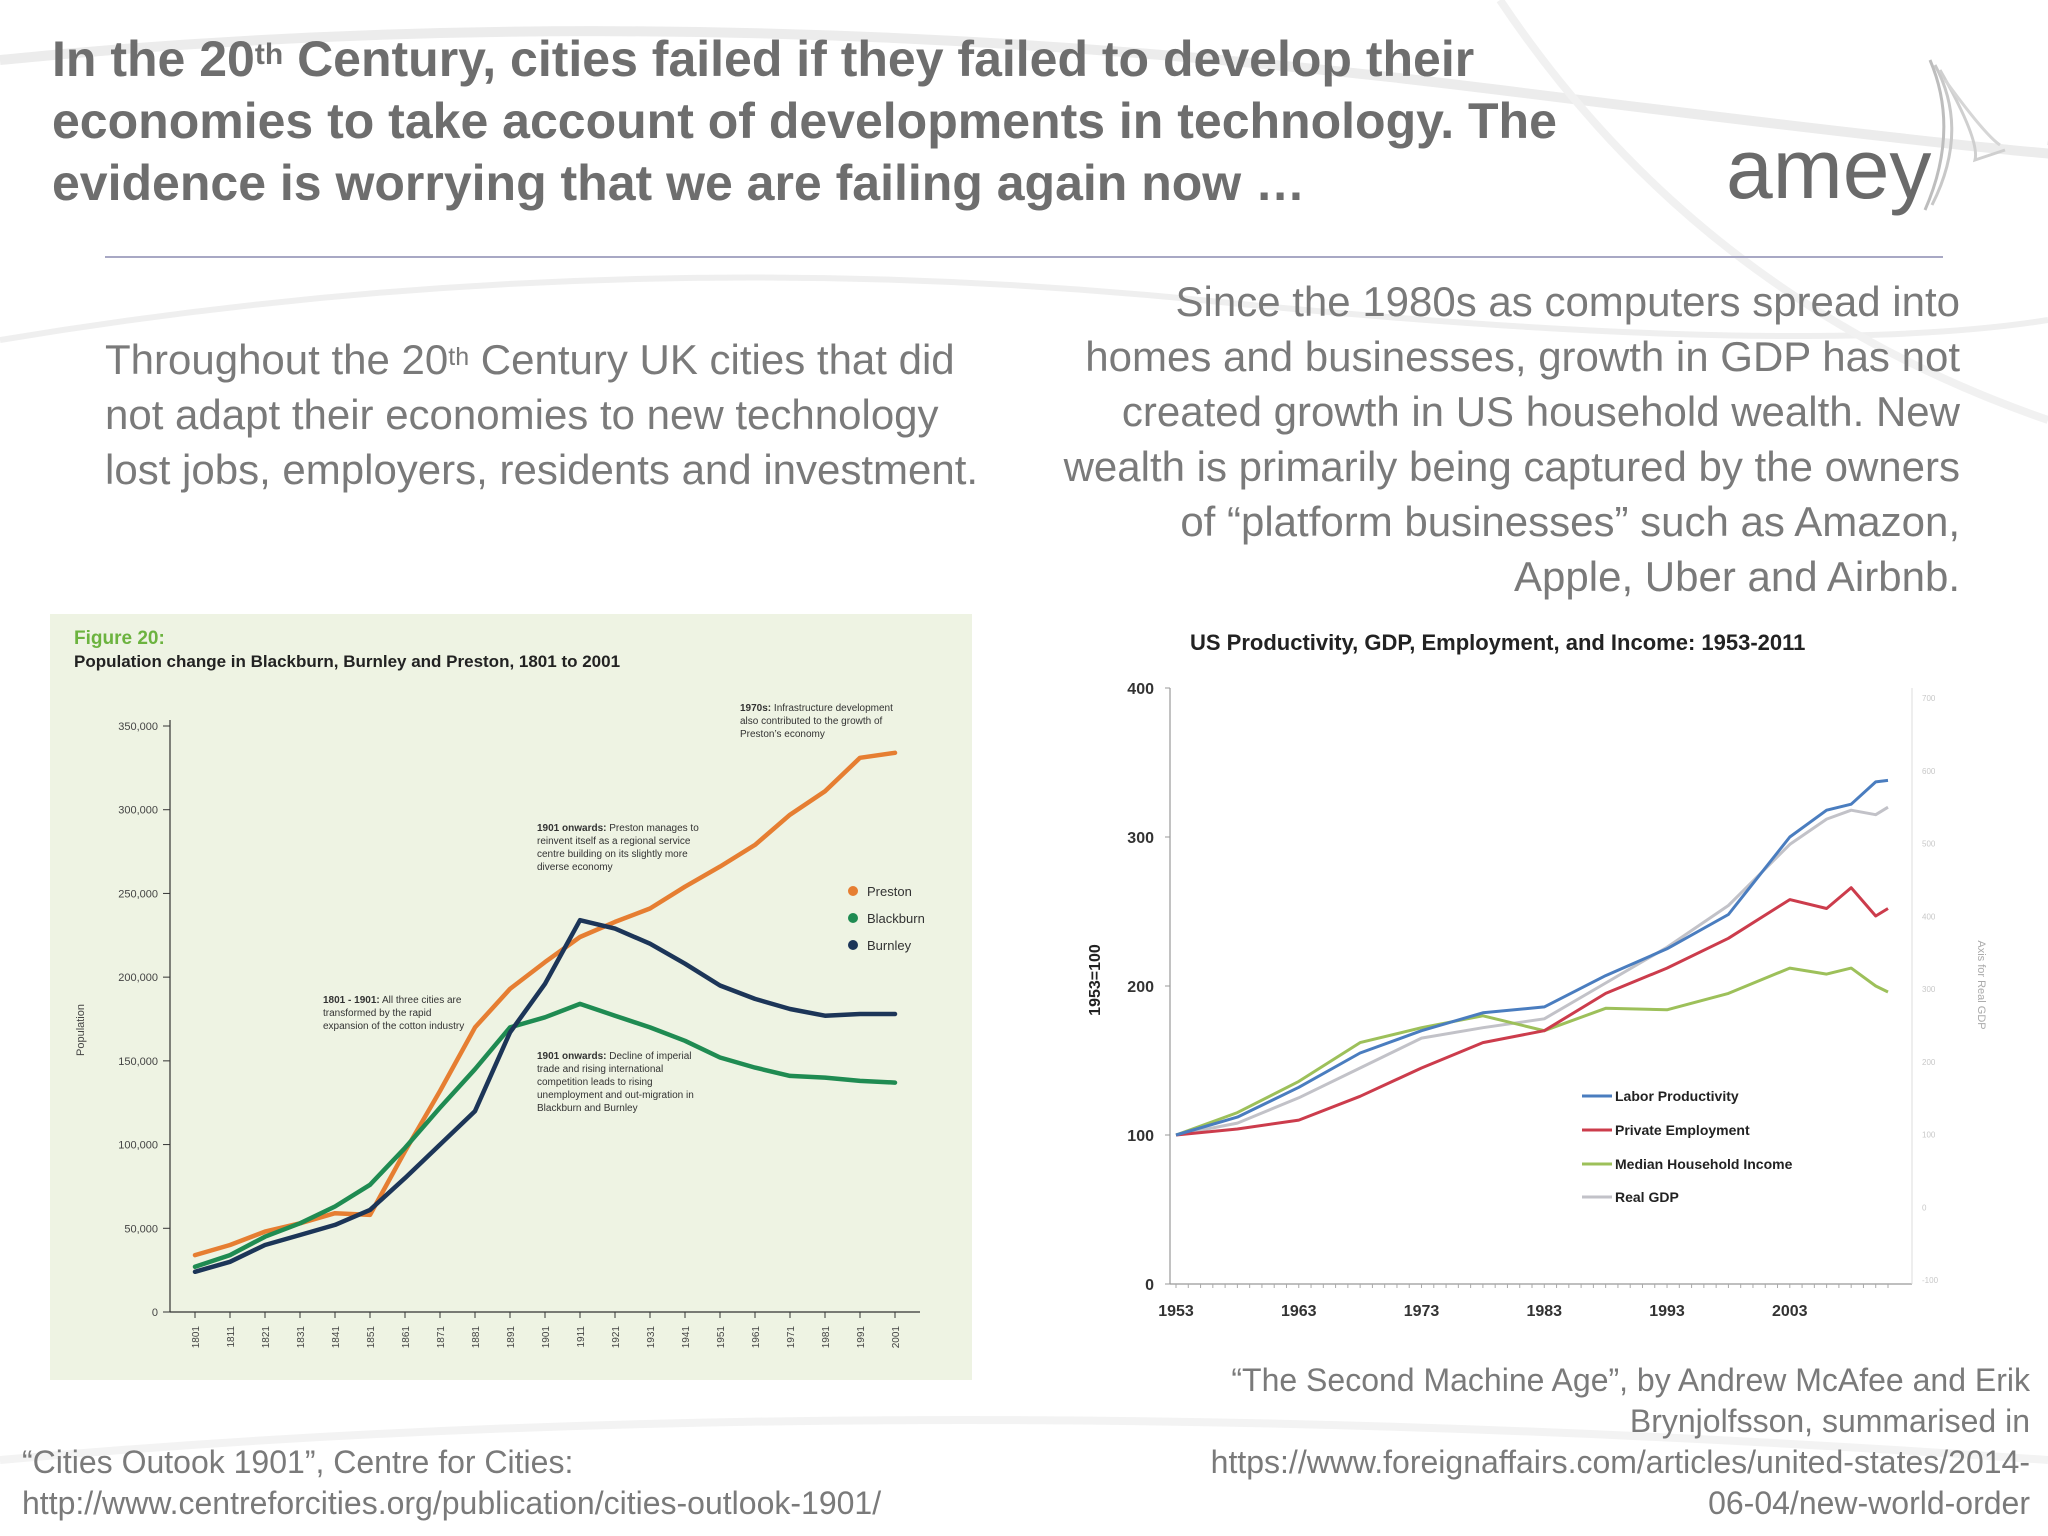 This screenshot has width=2048, height=1536. Describe the element at coordinates (853, 945) in the screenshot. I see `legend-marker-burnley` at that location.